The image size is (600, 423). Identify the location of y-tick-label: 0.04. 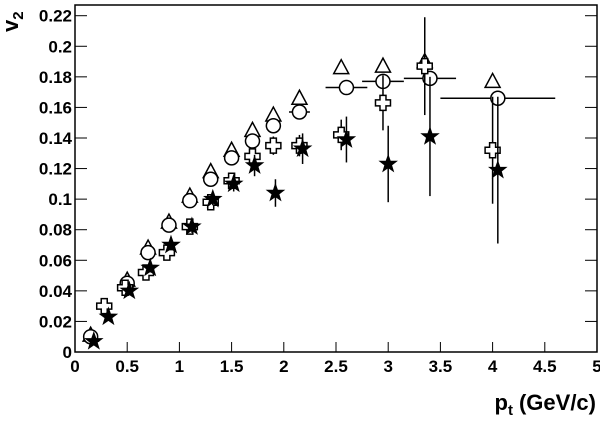
(56, 291).